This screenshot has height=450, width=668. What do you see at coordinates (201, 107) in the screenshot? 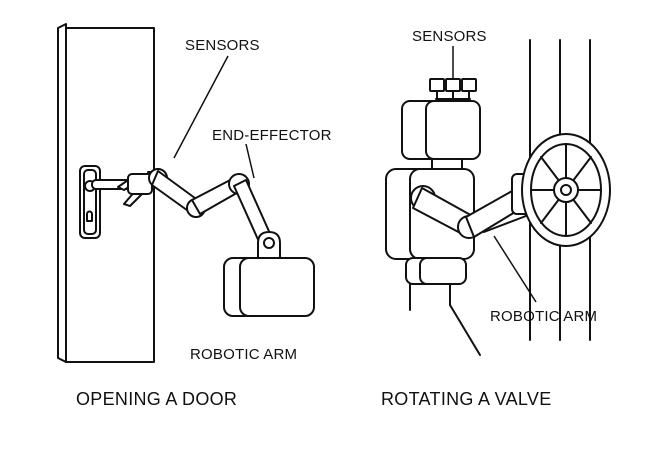
I see `sensors-leader-line-left` at bounding box center [201, 107].